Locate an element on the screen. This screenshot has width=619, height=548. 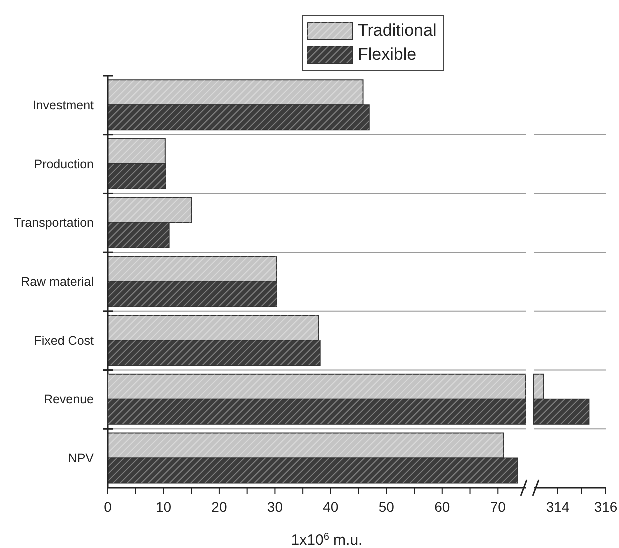
y-tick-label: NPV is located at coordinates (81, 459).